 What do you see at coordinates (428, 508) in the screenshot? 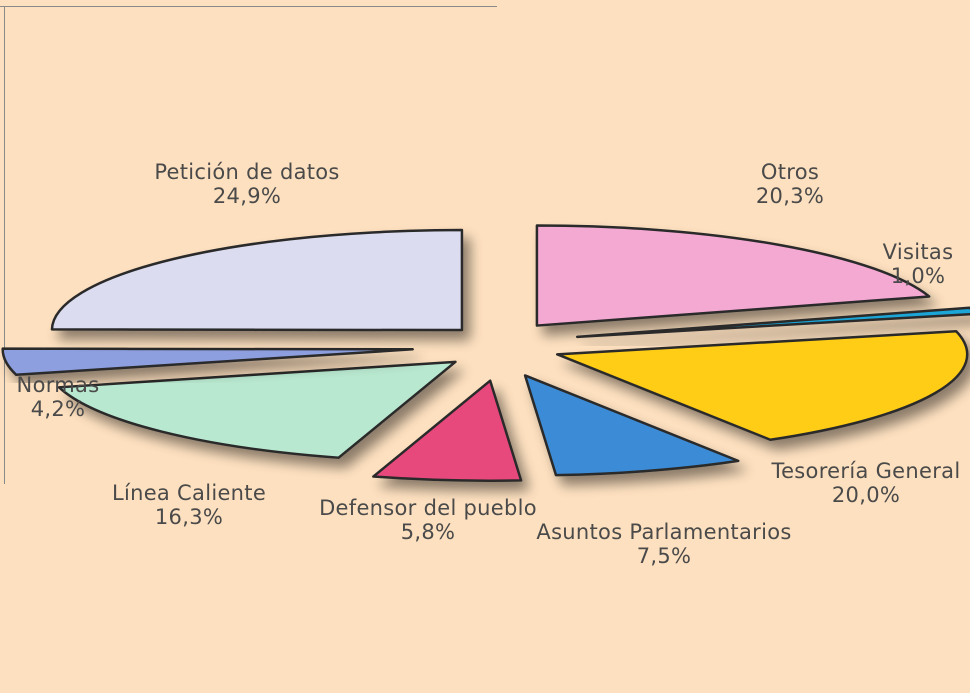
I see `slice-name: Defensor del pueblo` at bounding box center [428, 508].